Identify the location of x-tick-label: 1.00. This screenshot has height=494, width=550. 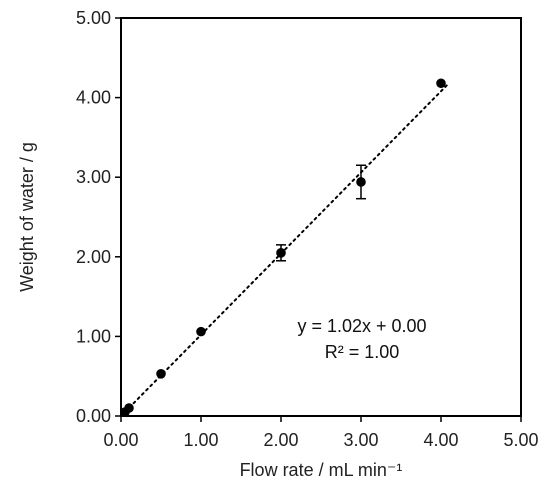
(200, 440).